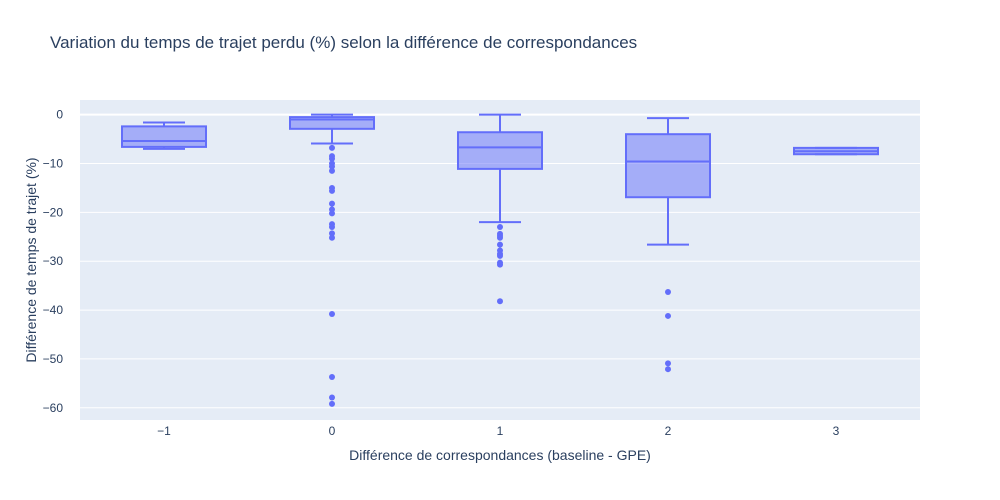 Image resolution: width=1000 pixels, height=500 pixels. What do you see at coordinates (53, 310) in the screenshot?
I see `y-tick-label: −40` at bounding box center [53, 310].